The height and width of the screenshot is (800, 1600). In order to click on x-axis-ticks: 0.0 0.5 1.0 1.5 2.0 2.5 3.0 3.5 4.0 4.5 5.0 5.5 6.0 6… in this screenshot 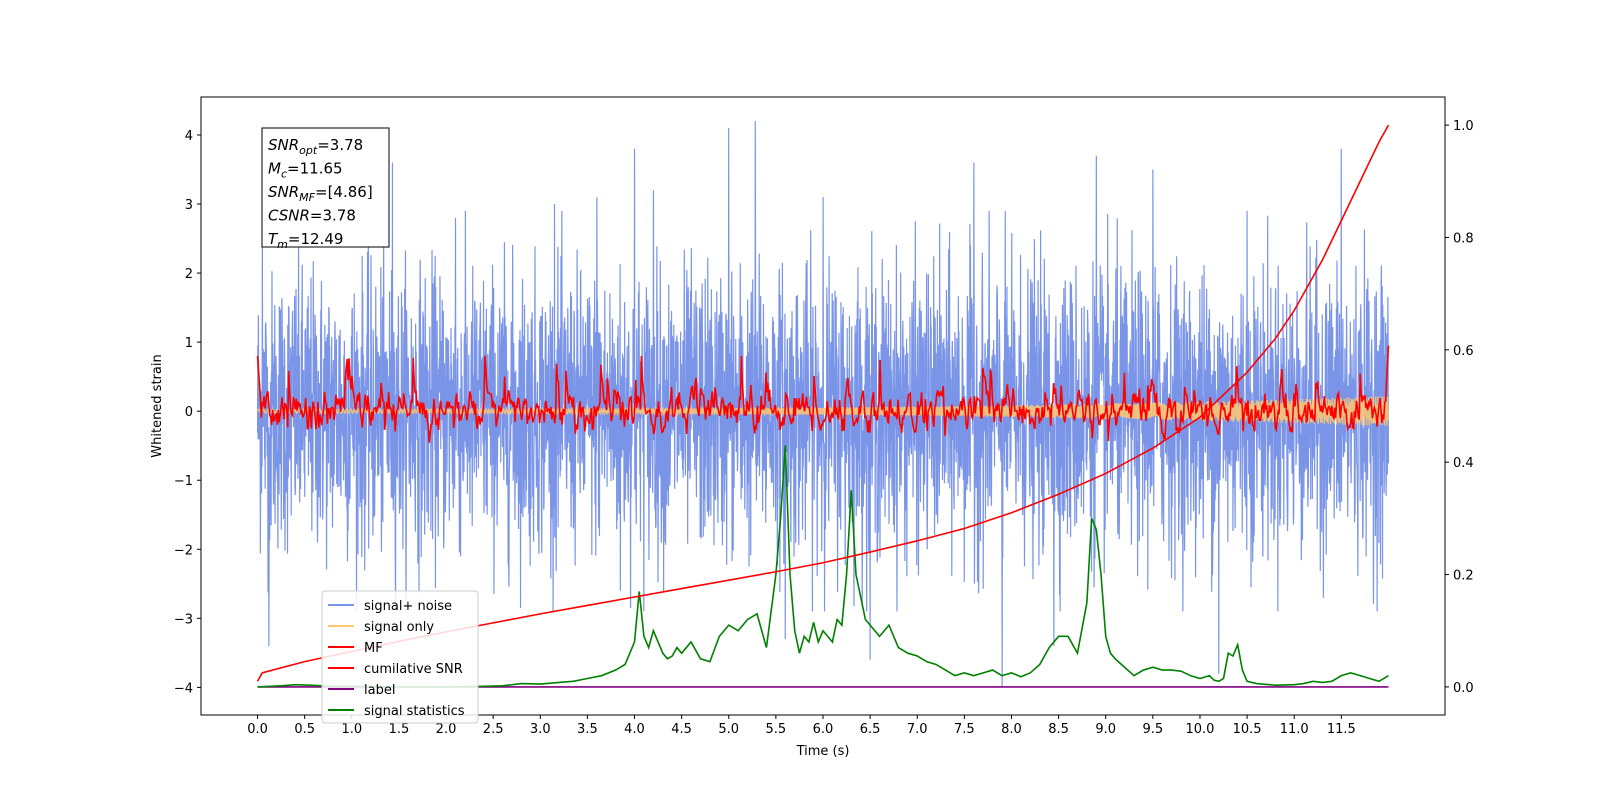, I will do `click(801, 726)`.